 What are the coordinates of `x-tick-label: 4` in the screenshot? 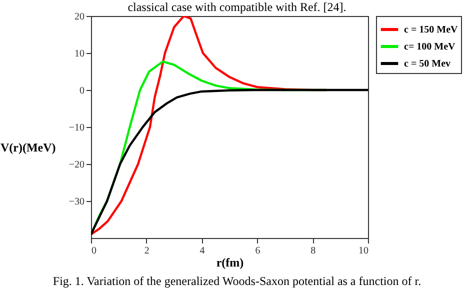 It's located at (202, 251).